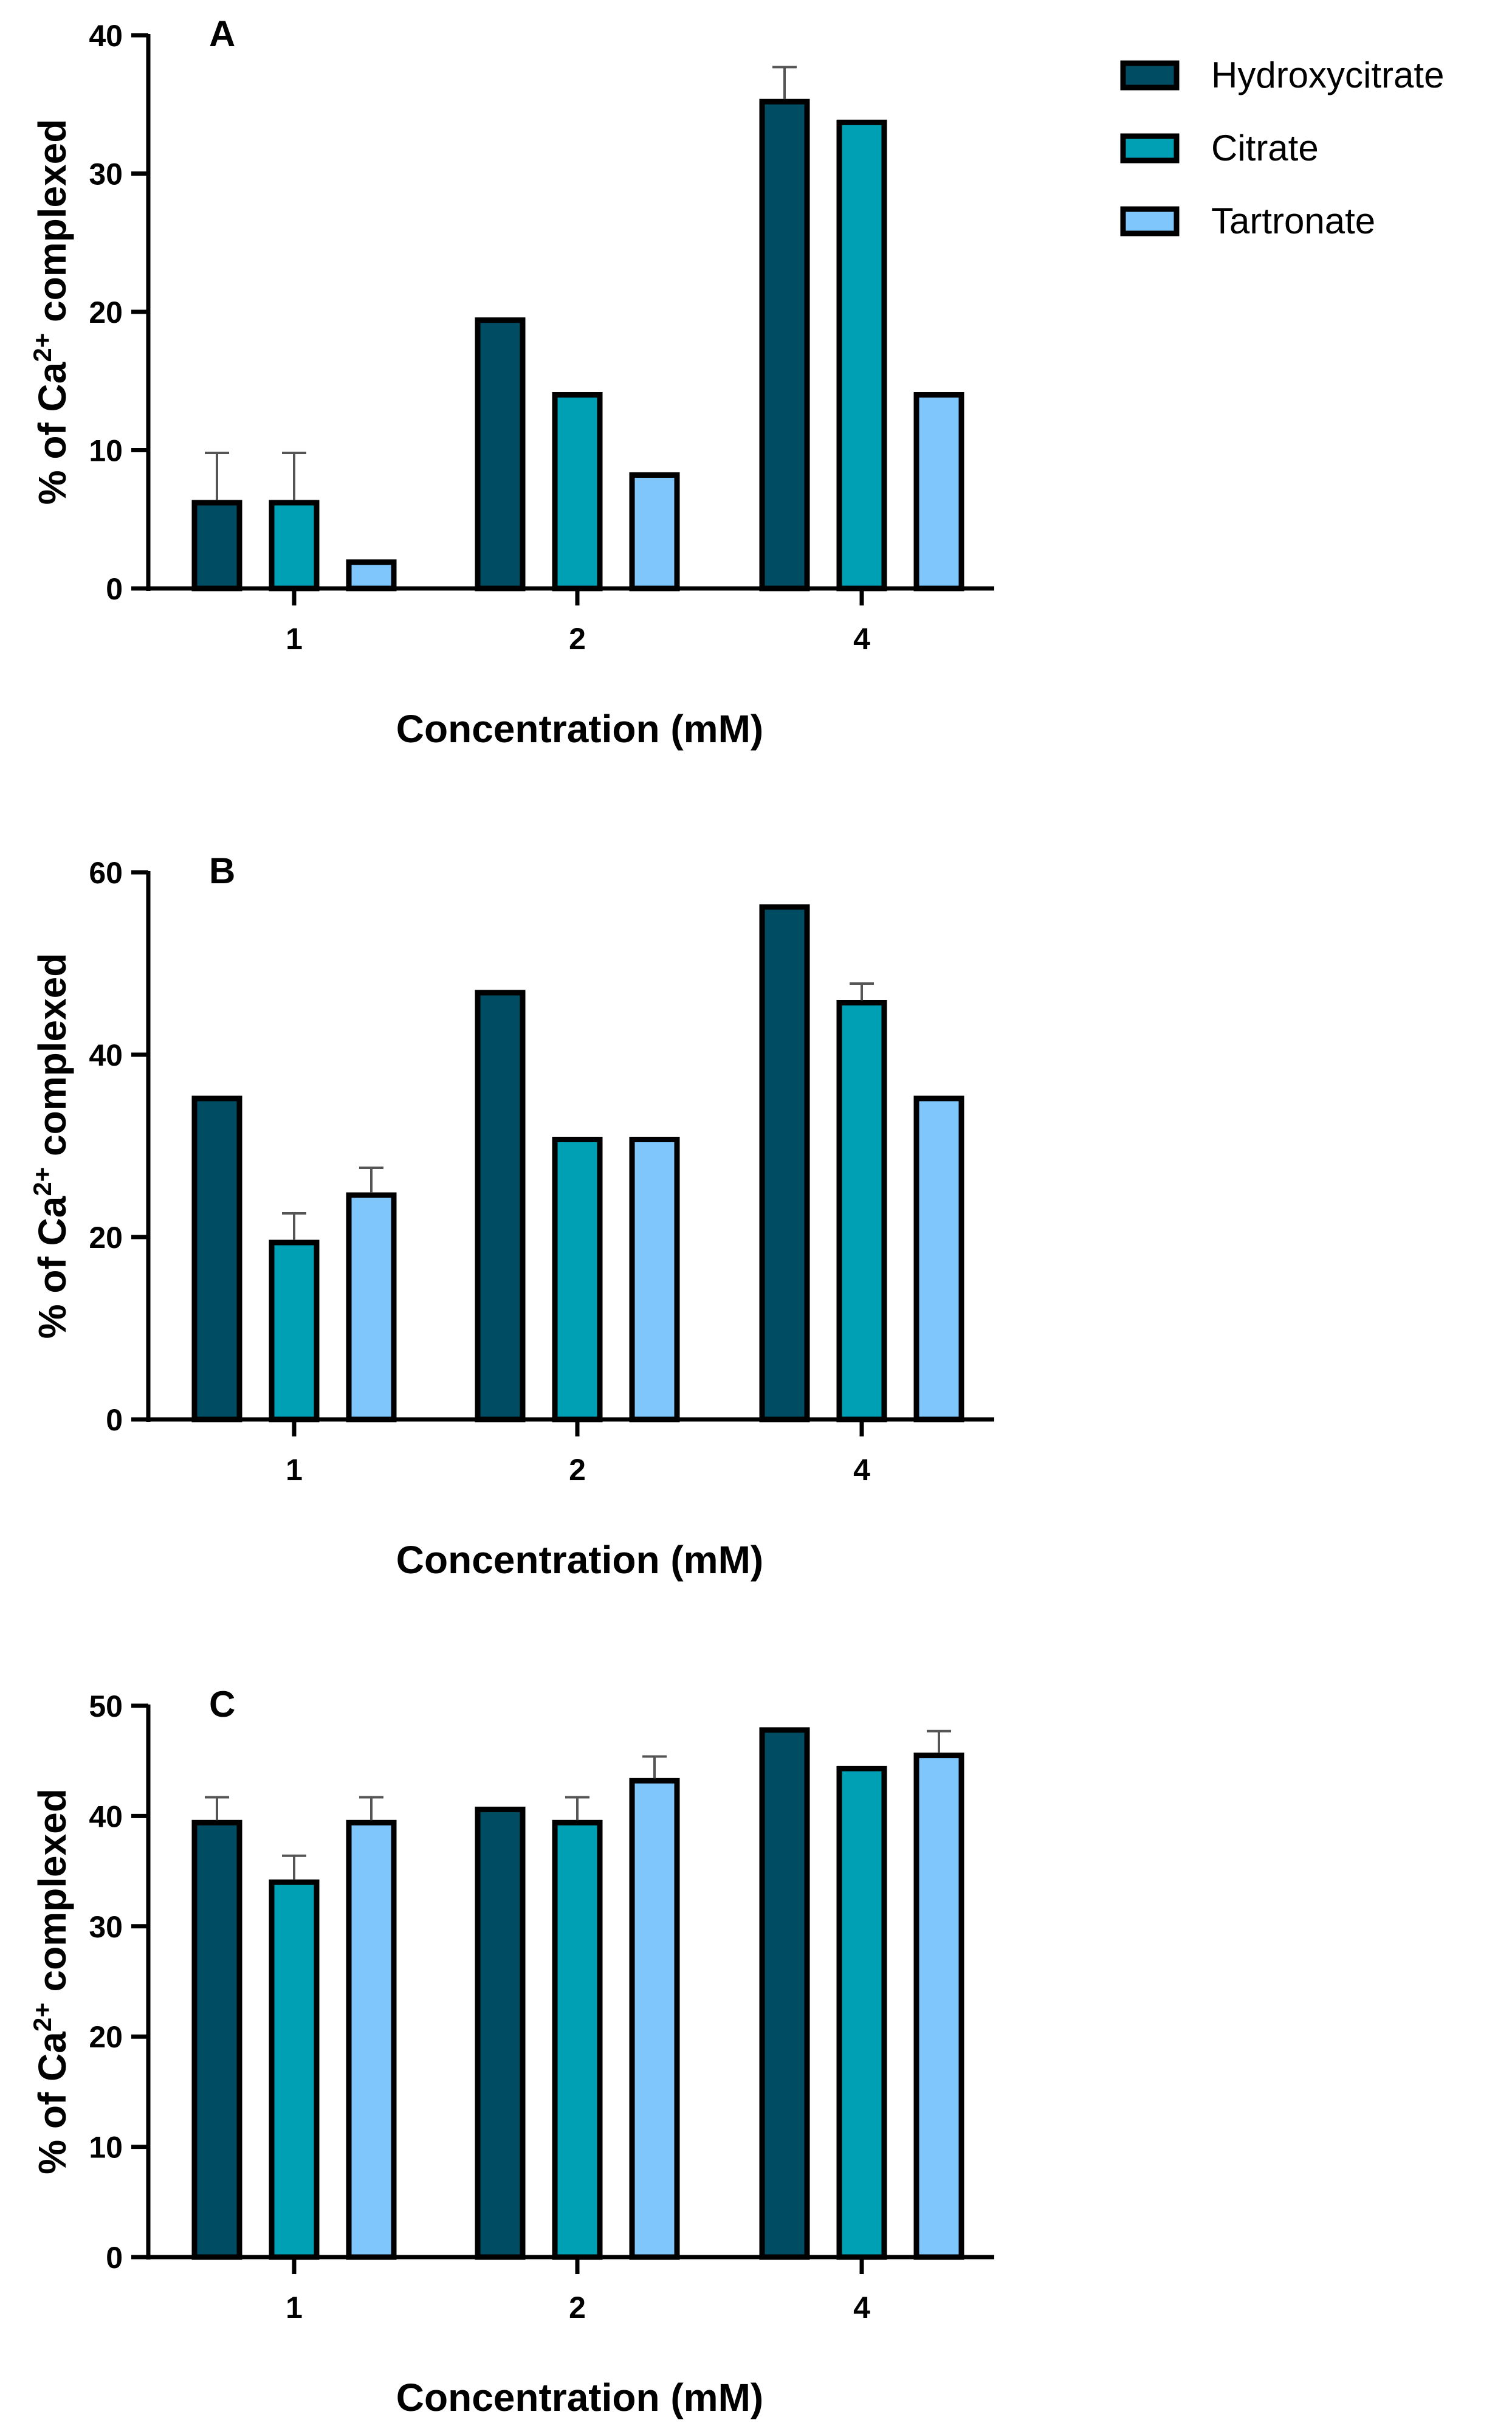  I want to click on panel-c-letter: C, so click(222, 1704).